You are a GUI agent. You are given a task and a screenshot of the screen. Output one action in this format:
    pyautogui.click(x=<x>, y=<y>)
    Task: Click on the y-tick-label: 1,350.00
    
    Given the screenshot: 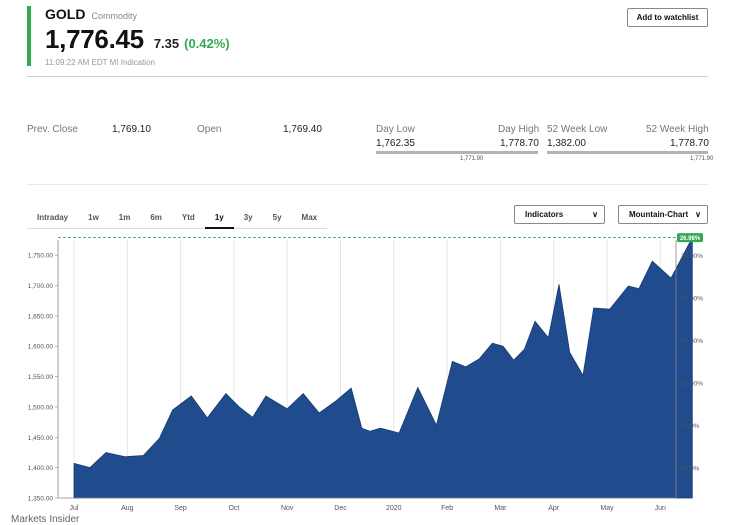 What is the action you would take?
    pyautogui.click(x=41, y=499)
    